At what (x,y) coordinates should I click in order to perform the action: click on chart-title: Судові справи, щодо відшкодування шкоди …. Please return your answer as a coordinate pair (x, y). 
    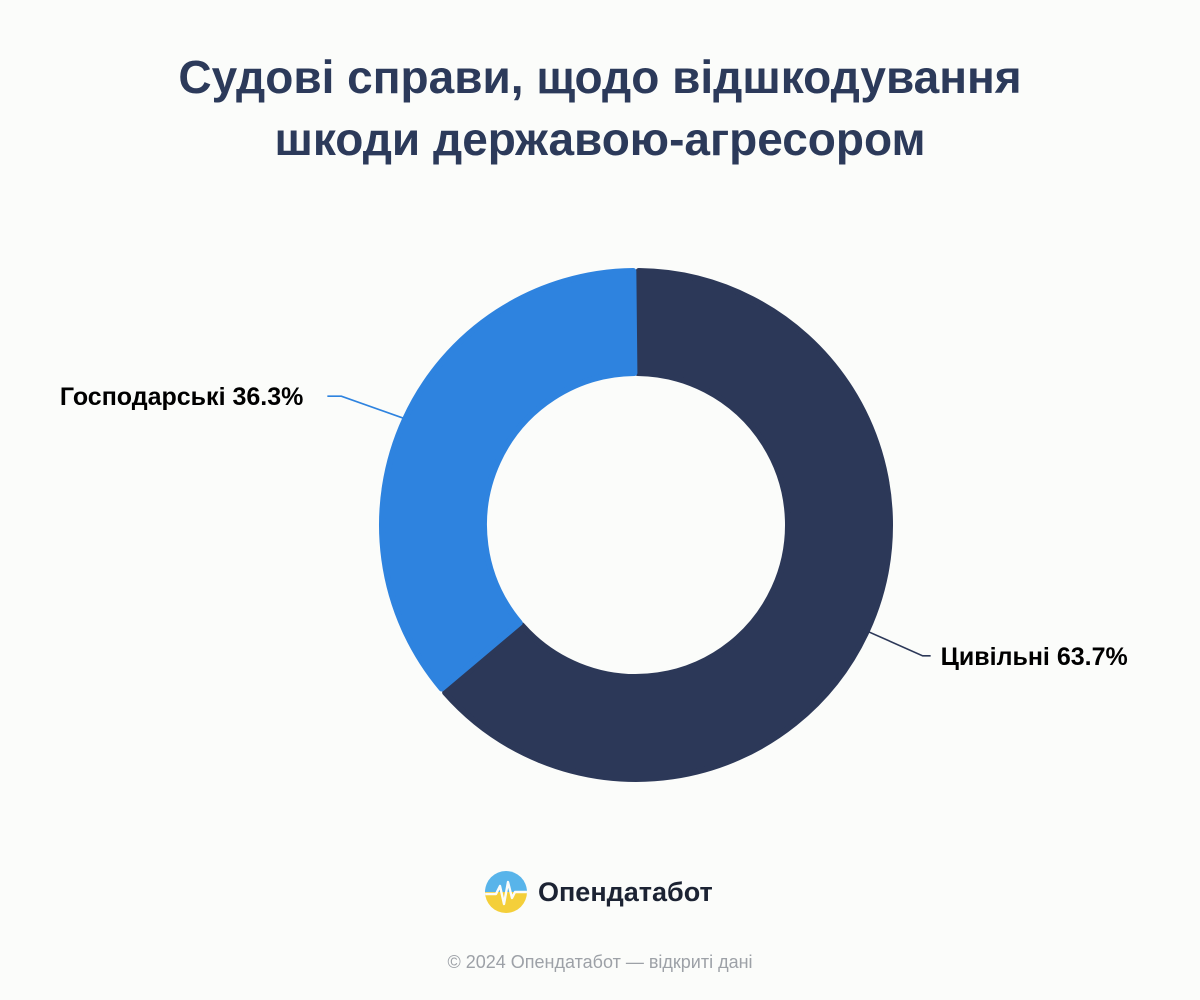
    Looking at the image, I should click on (600, 108).